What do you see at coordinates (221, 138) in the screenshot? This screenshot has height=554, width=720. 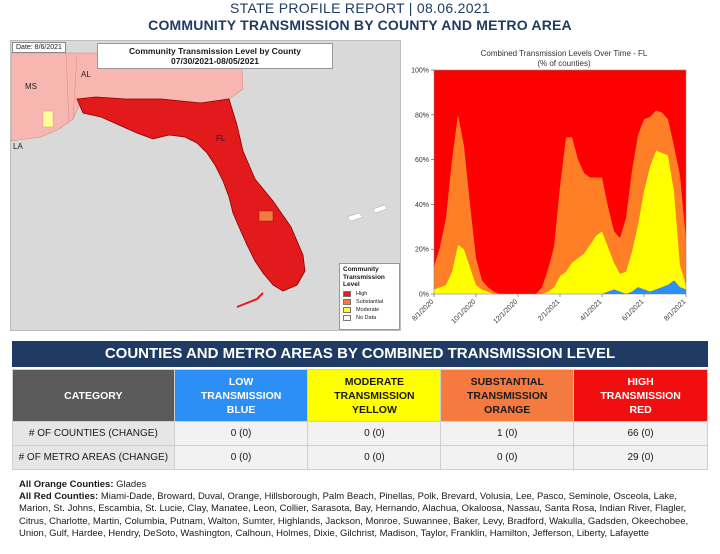 I see `label-fl: FL` at bounding box center [221, 138].